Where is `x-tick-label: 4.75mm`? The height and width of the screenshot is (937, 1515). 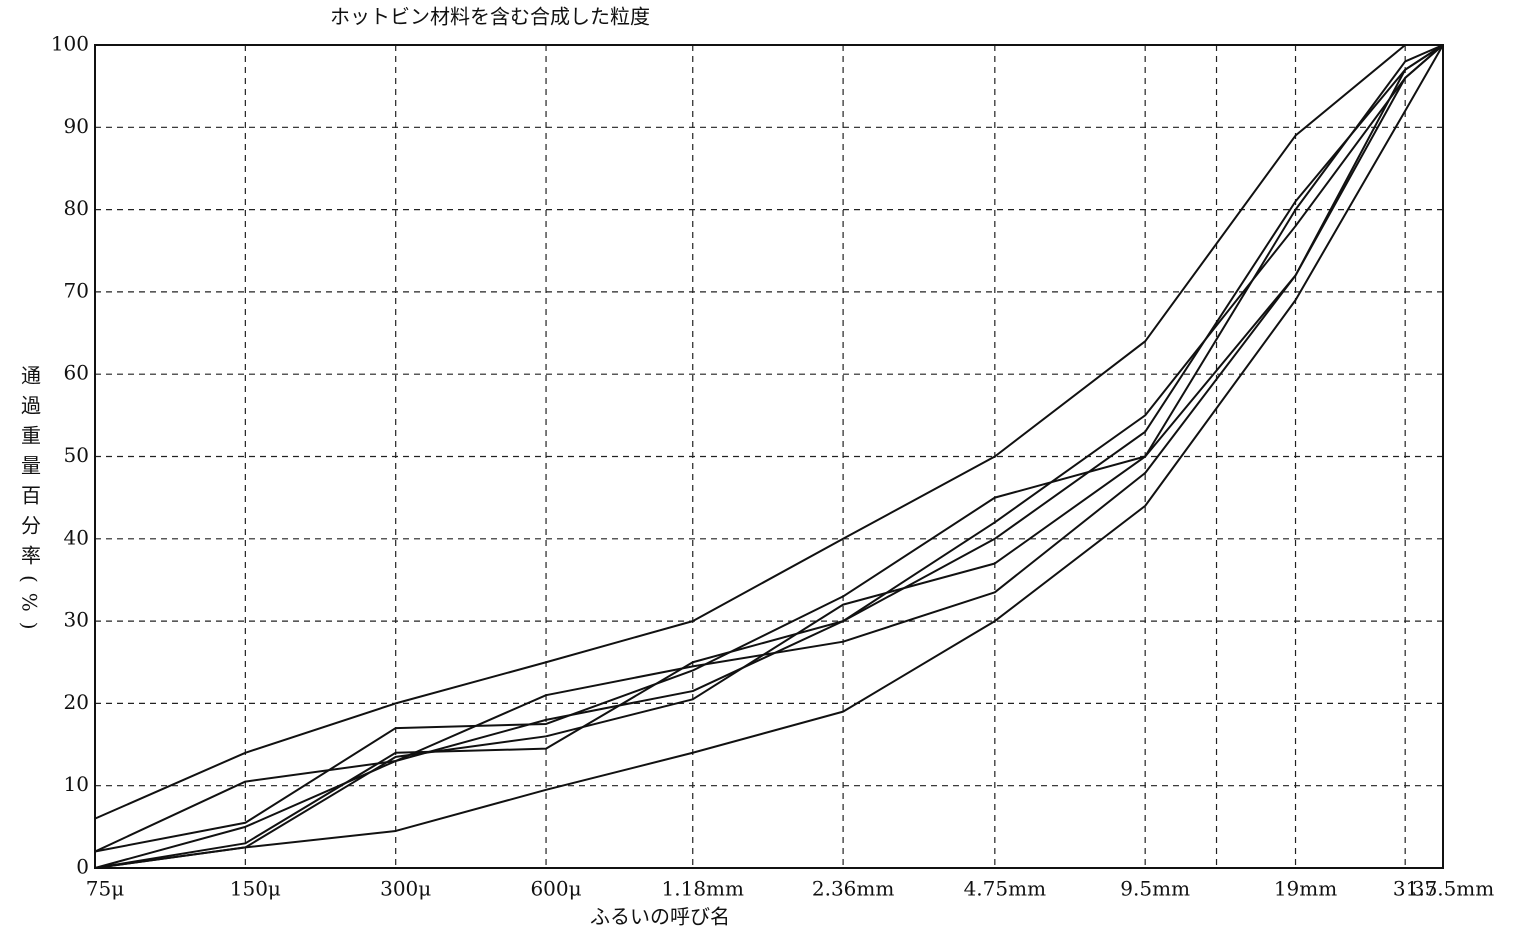
x-tick-label: 4.75mm is located at coordinates (1005, 889).